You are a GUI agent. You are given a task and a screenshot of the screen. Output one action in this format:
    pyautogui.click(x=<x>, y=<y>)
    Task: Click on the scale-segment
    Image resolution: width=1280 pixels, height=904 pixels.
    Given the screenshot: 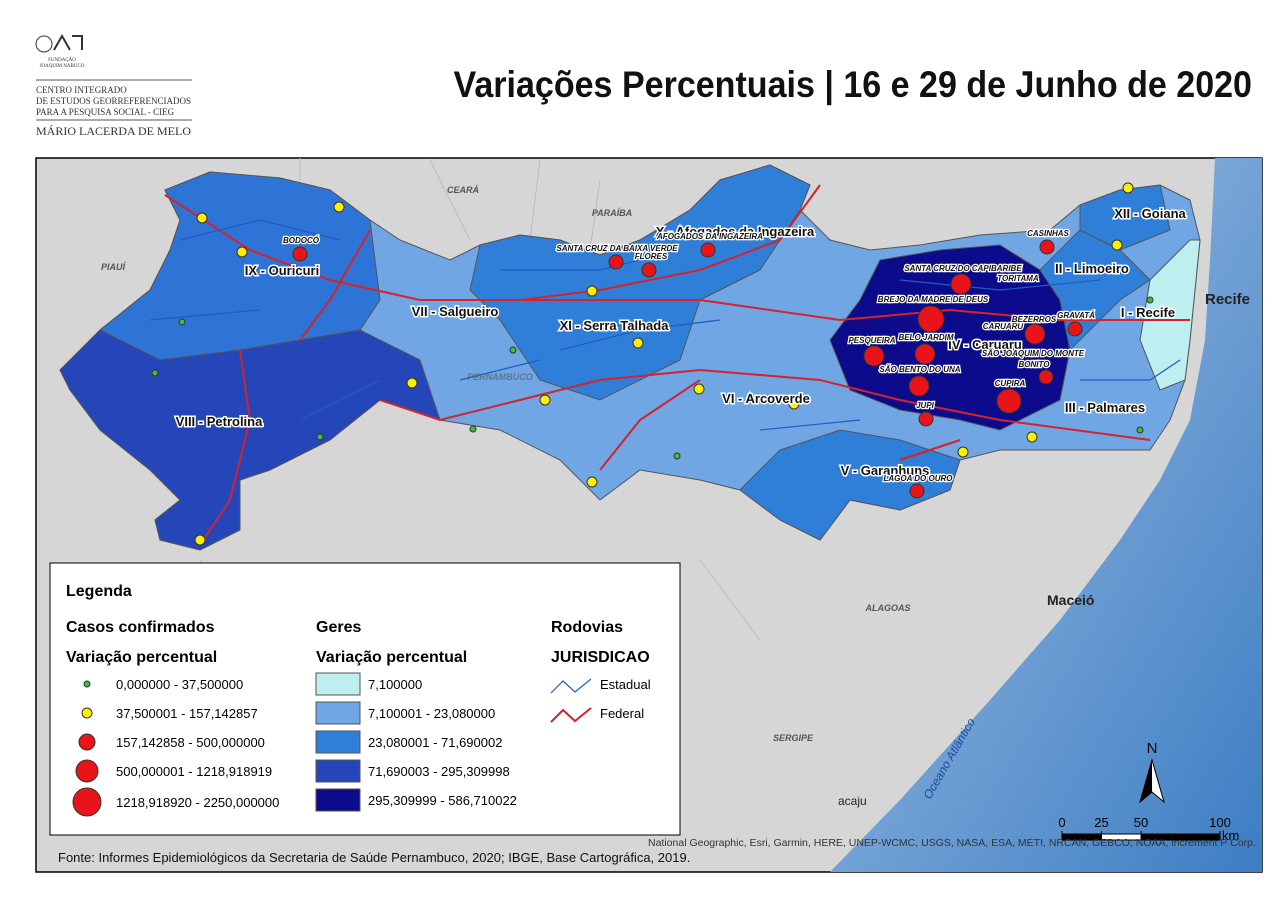 What is the action you would take?
    pyautogui.click(x=1180, y=837)
    